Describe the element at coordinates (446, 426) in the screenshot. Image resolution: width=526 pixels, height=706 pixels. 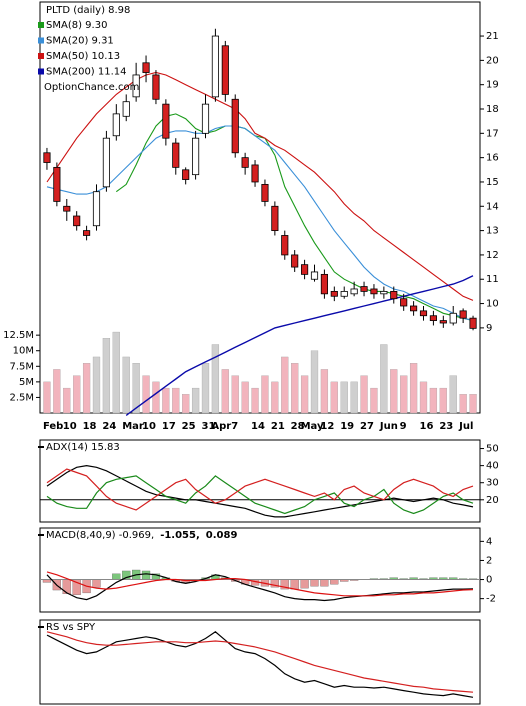
I see `x-tick-label: 23` at that location.